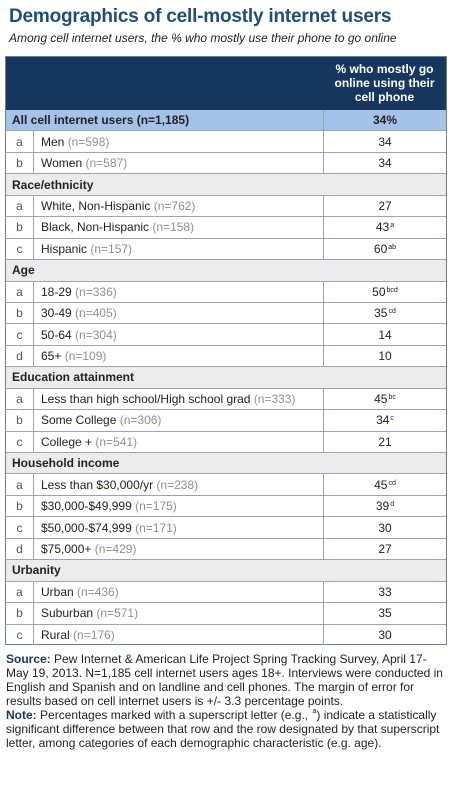 This screenshot has width=452, height=792. What do you see at coordinates (385, 356) in the screenshot?
I see `percent-value-text: 10` at bounding box center [385, 356].